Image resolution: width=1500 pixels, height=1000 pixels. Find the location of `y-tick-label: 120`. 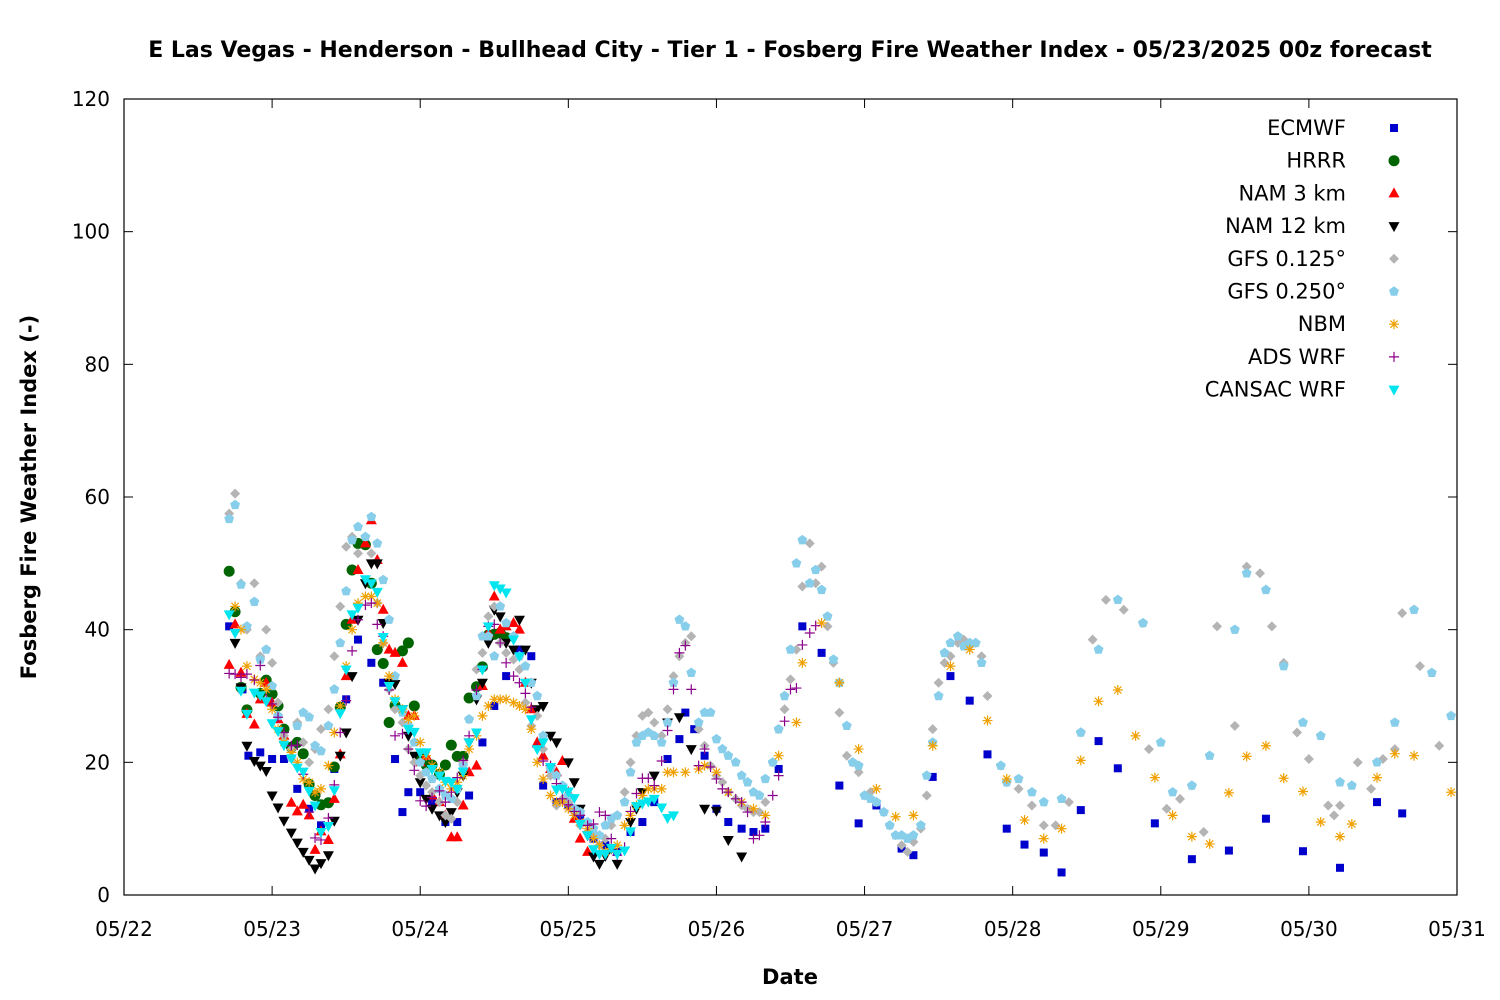

y-tick-label: 120 is located at coordinates (91, 99).